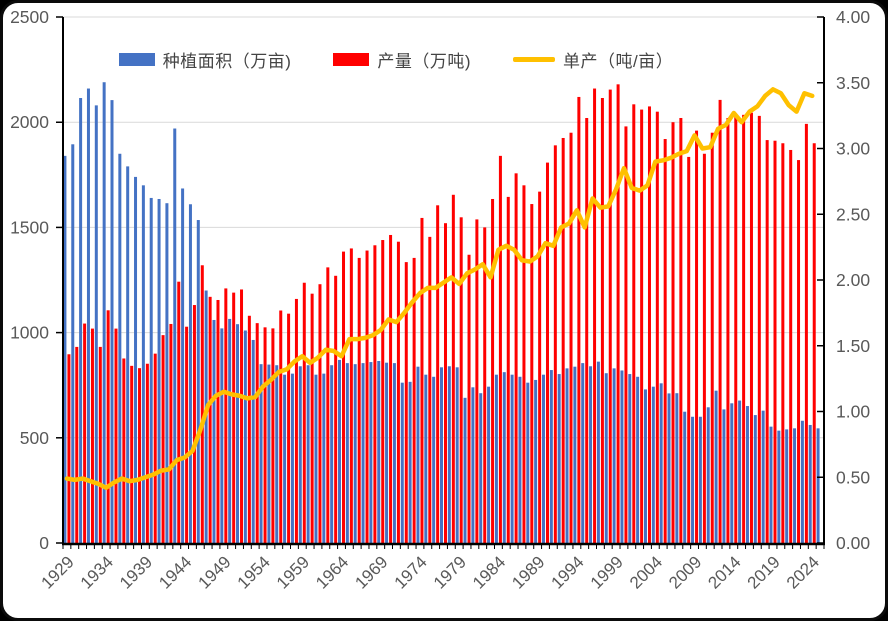 This screenshot has width=888, height=621. Describe the element at coordinates (371, 452) in the screenshot. I see `area-bar-1968` at that location.